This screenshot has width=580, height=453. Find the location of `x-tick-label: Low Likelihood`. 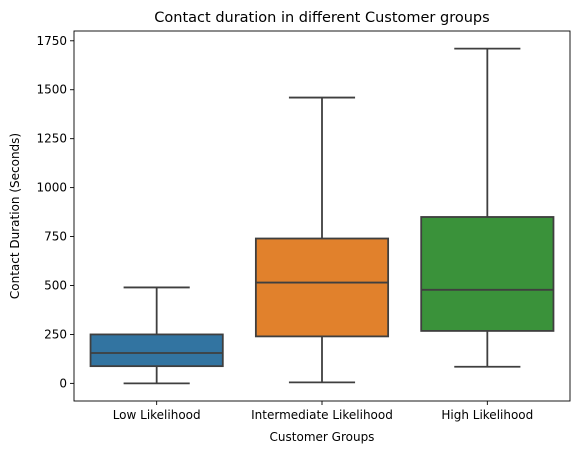

x-tick-label: Low Likelihood is located at coordinates (157, 415).